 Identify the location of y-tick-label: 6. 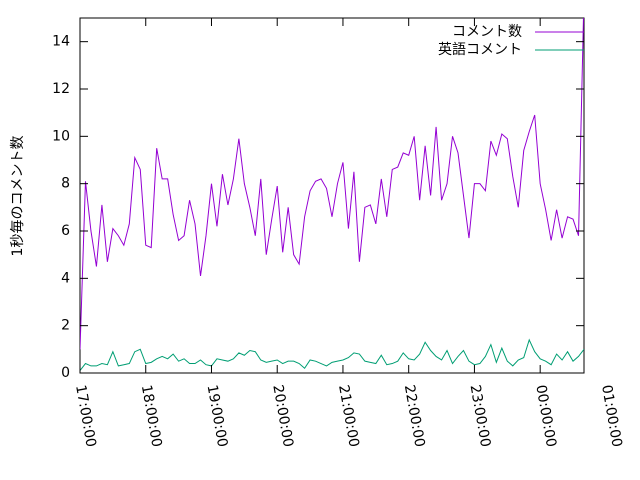
(65, 231).